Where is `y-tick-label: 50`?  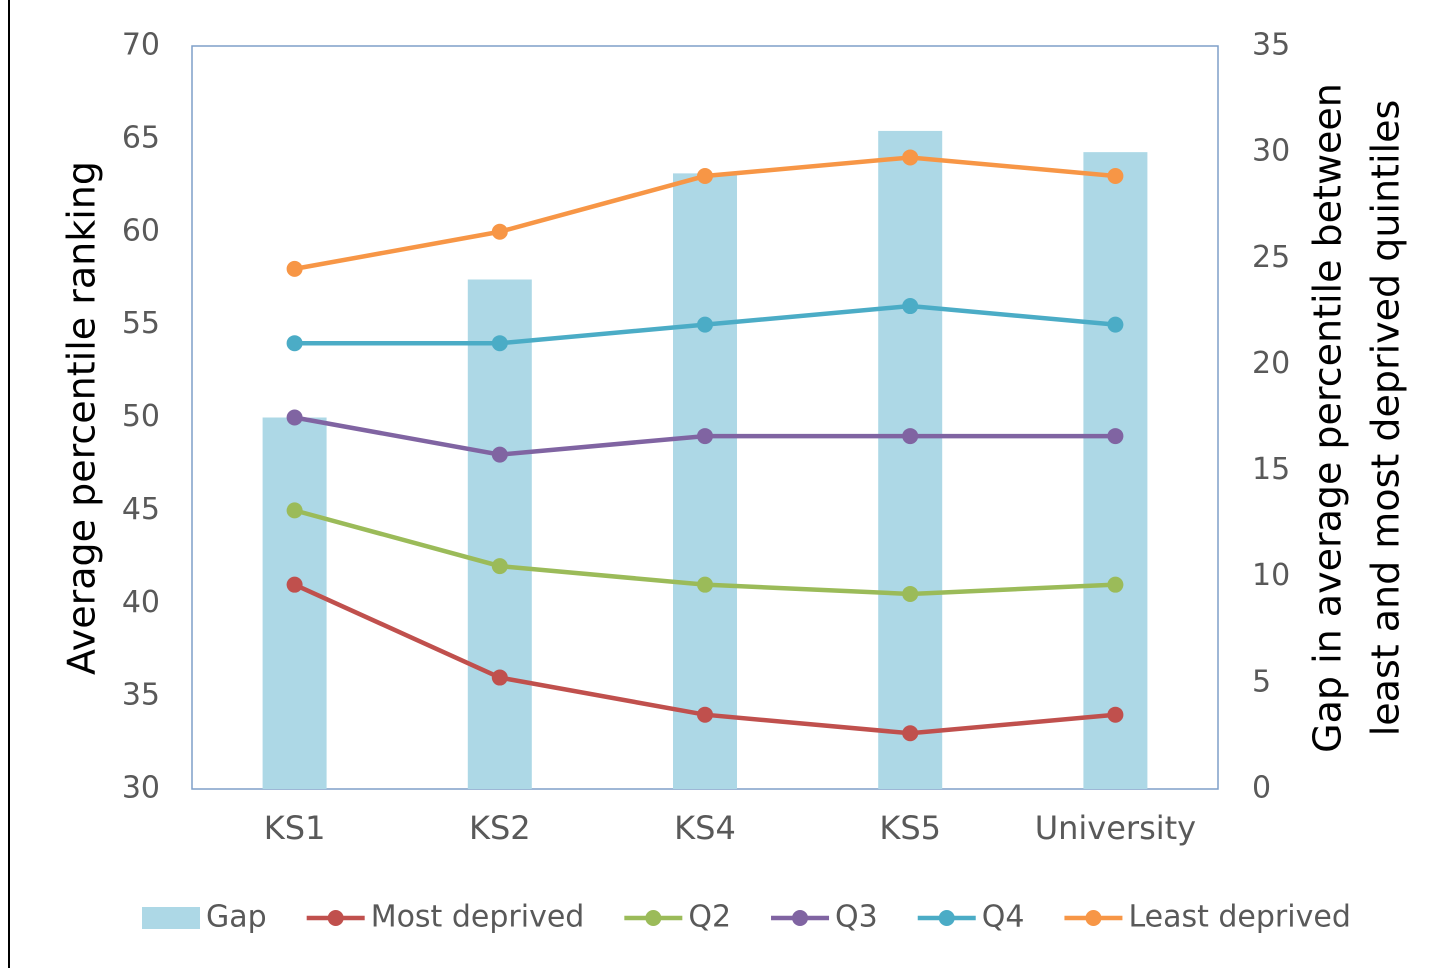 y-tick-label: 50 is located at coordinates (141, 416).